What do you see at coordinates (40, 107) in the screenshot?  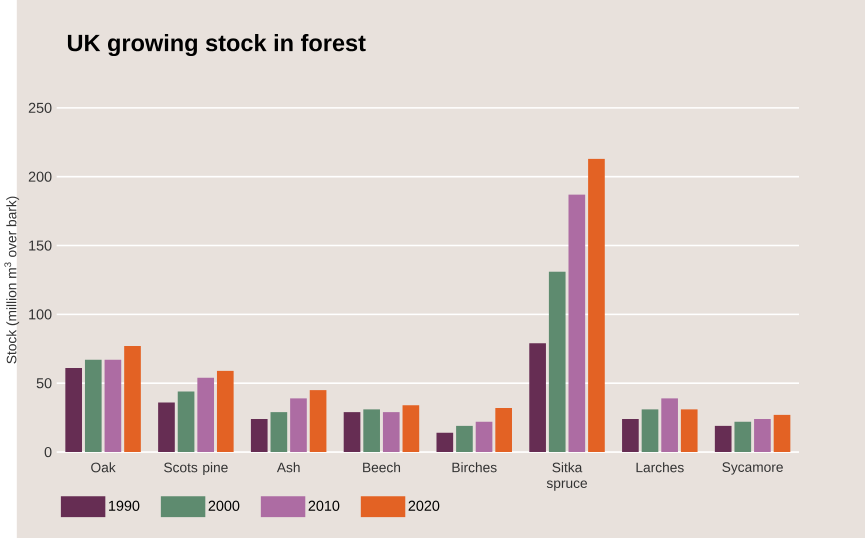 I see `y-tick-label: 250` at bounding box center [40, 107].